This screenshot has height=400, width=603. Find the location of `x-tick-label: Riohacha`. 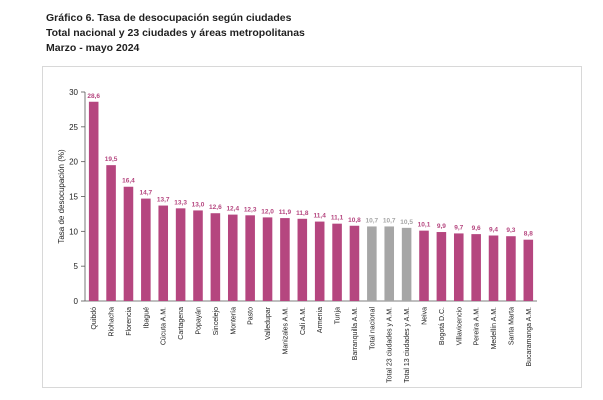

x-tick-label: Riohacha is located at coordinates (112, 322).